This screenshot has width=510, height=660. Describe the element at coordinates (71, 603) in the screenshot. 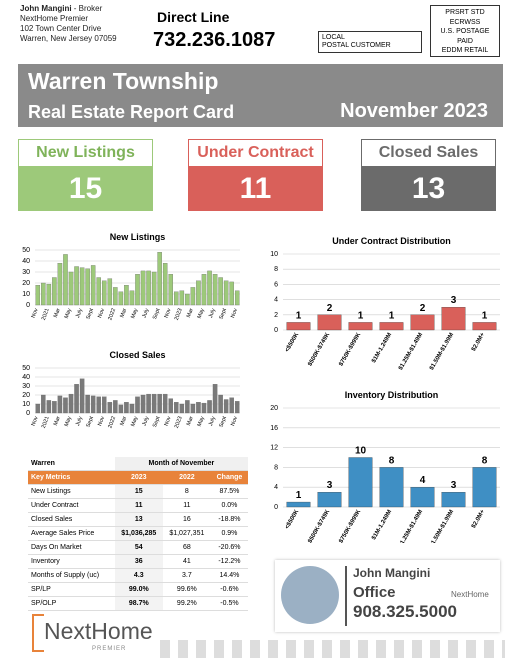

I see `table-cell: SP/OLP` at that location.